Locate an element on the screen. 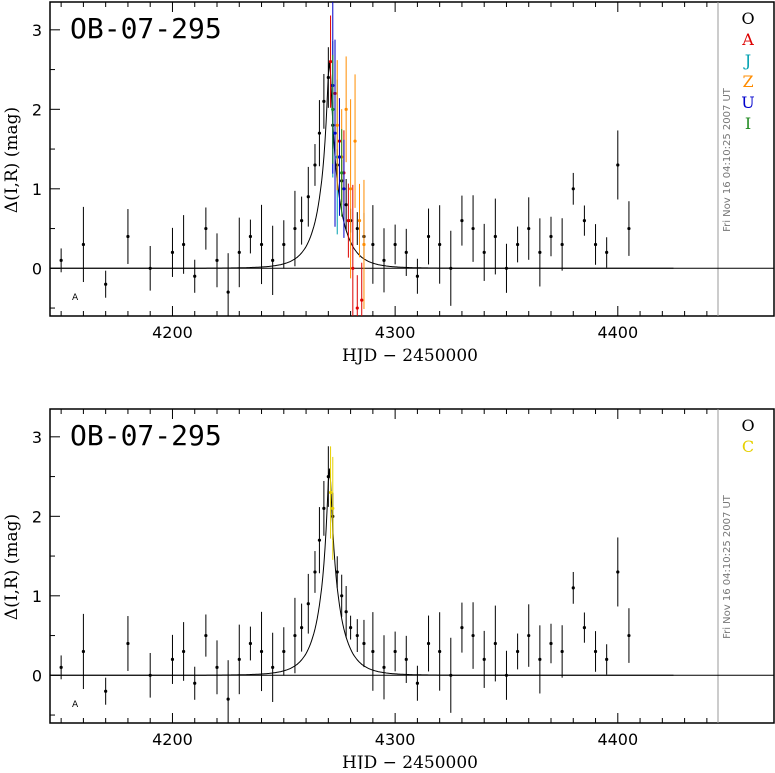 The width and height of the screenshot is (775, 773). series-U is located at coordinates (338, 120).